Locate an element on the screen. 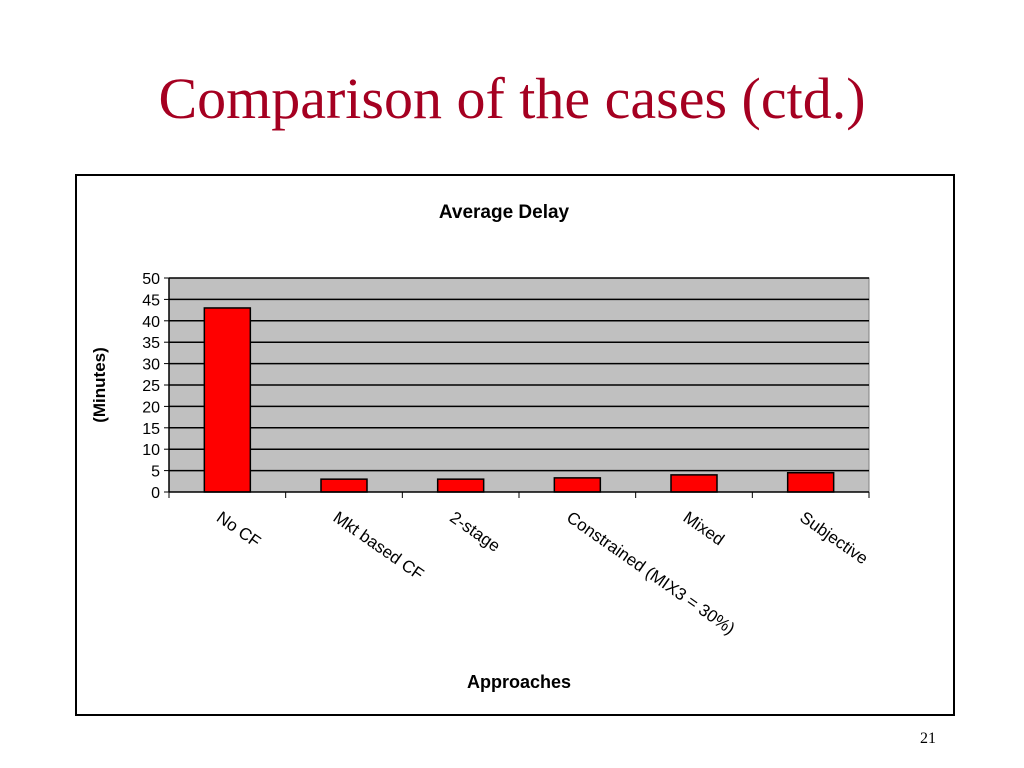 Image resolution: width=1024 pixels, height=768 pixels. y-tick-label: 15 is located at coordinates (151, 429).